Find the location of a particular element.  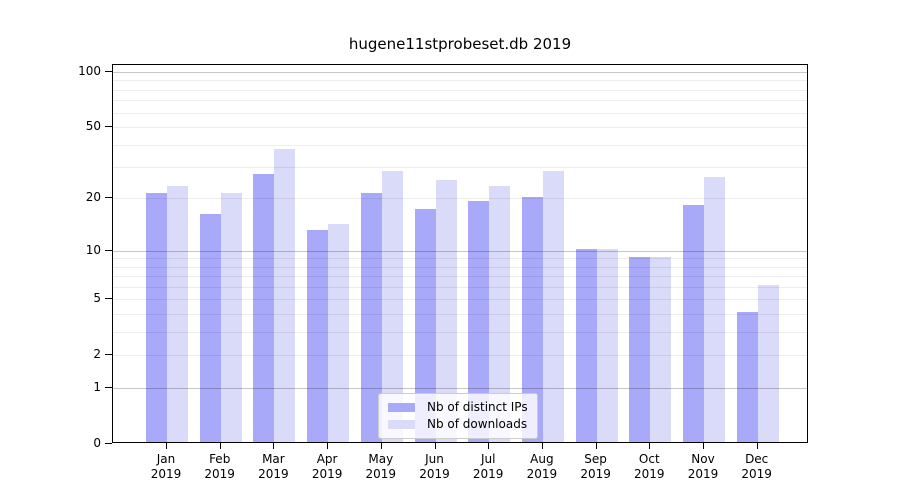

x-tick-label: Mar 2019 is located at coordinates (273, 466).